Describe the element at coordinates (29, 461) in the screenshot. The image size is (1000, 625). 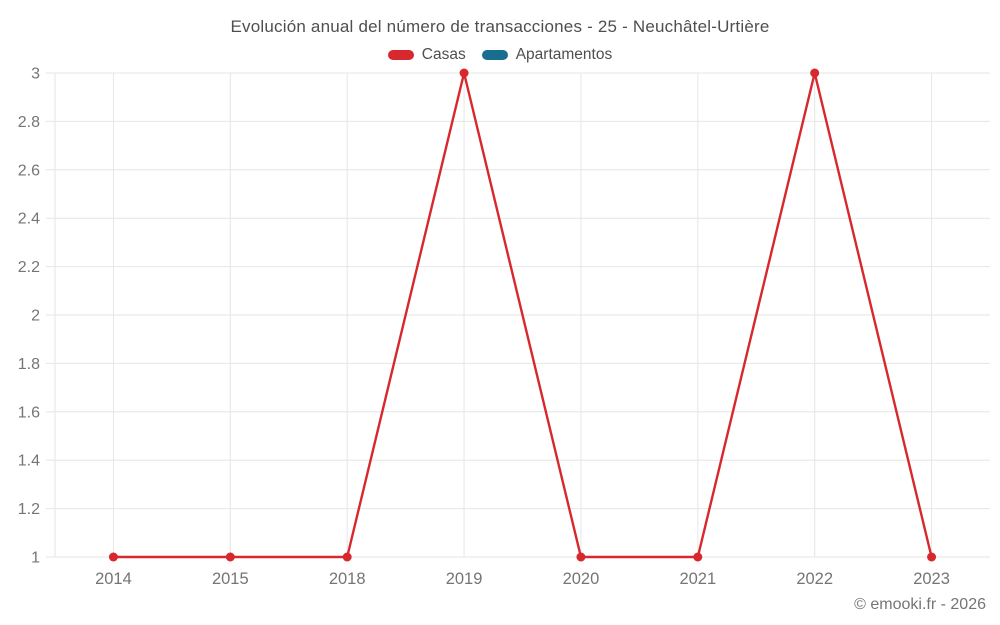
I see `y-axis-tick-label: 1.4` at that location.